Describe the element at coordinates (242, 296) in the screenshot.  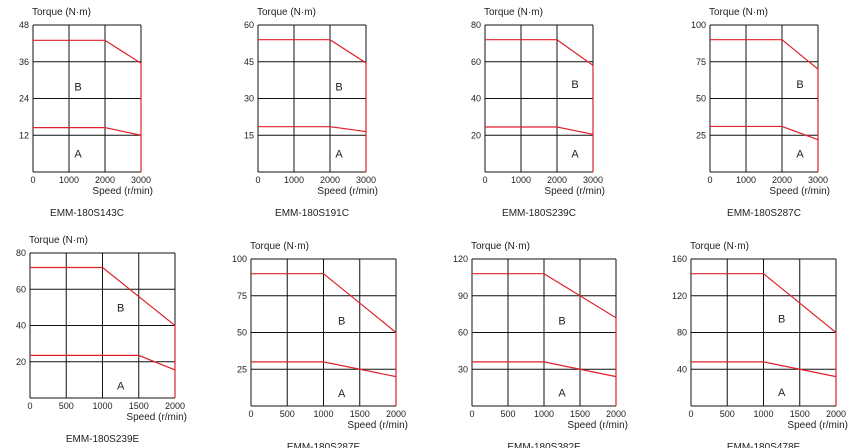
I see `y-tick-label: 75` at that location.